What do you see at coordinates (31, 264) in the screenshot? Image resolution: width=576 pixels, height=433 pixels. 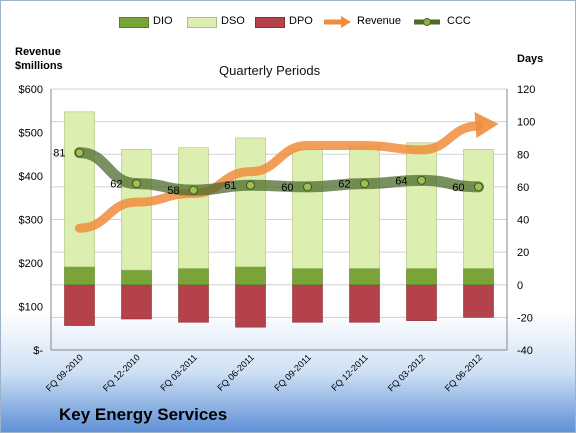 I see `left-tick-label: $200` at bounding box center [31, 264].